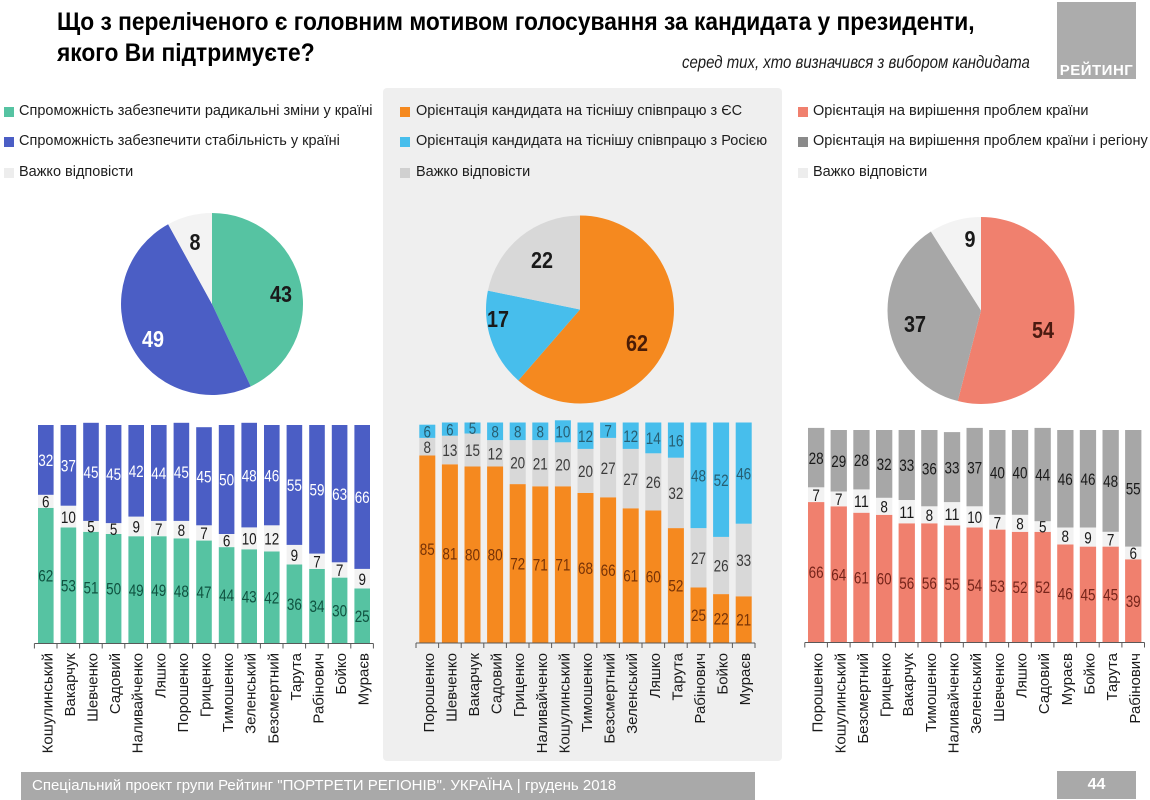 The width and height of the screenshot is (1150, 800). Describe the element at coordinates (974, 518) in the screenshot. I see `svg-text: 10` at that location.